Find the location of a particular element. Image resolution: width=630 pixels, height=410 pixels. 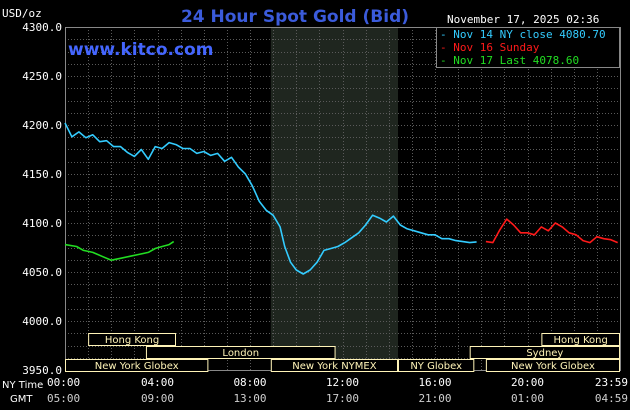

market-session-label: NY Globex is located at coordinates (436, 366).